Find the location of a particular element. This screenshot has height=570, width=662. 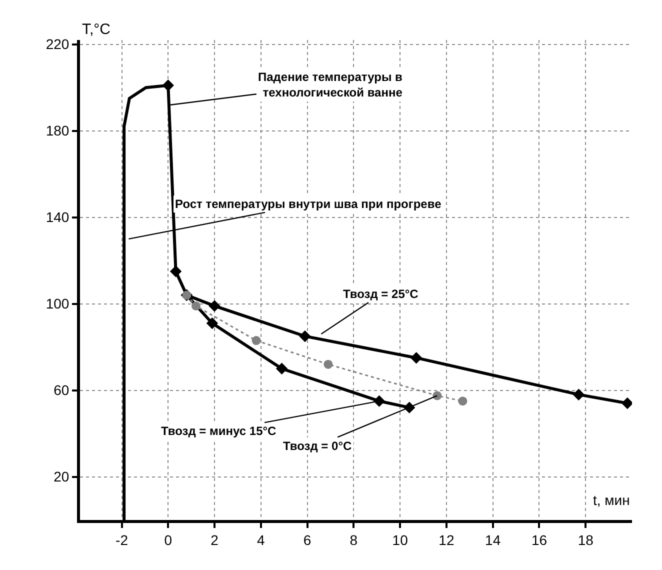

annotation: Твозд = минус 15°C is located at coordinates (219, 431).